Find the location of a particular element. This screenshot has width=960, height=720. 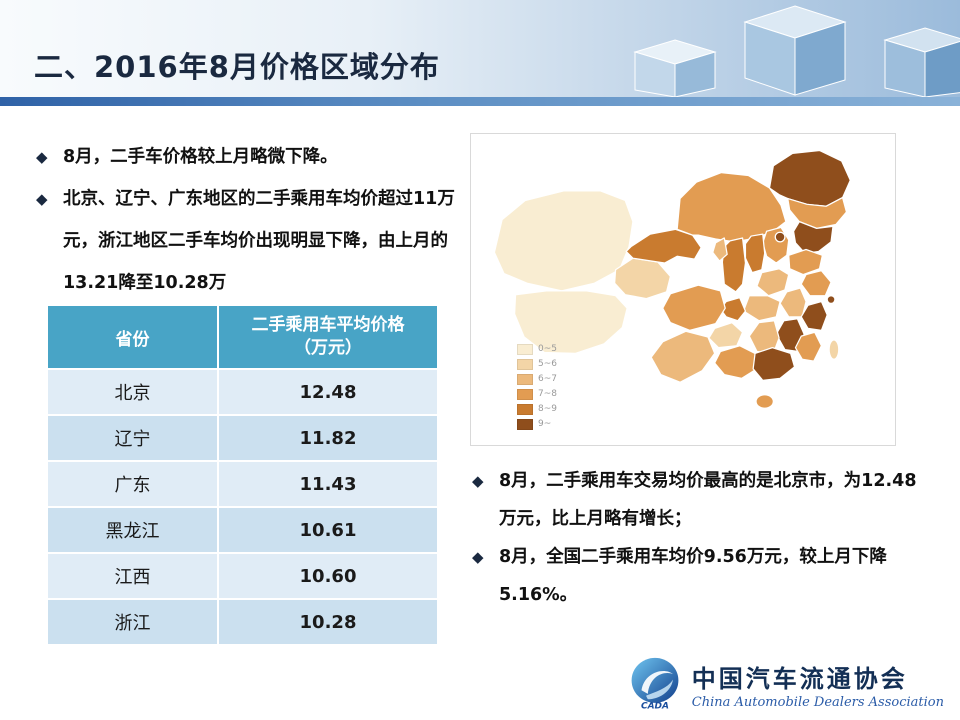

region-hebei is located at coordinates (776, 245).